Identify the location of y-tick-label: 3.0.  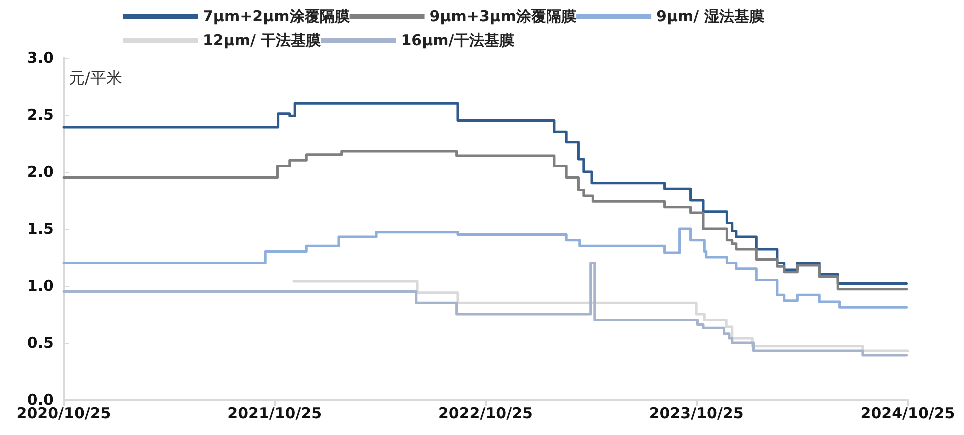
(40, 58).